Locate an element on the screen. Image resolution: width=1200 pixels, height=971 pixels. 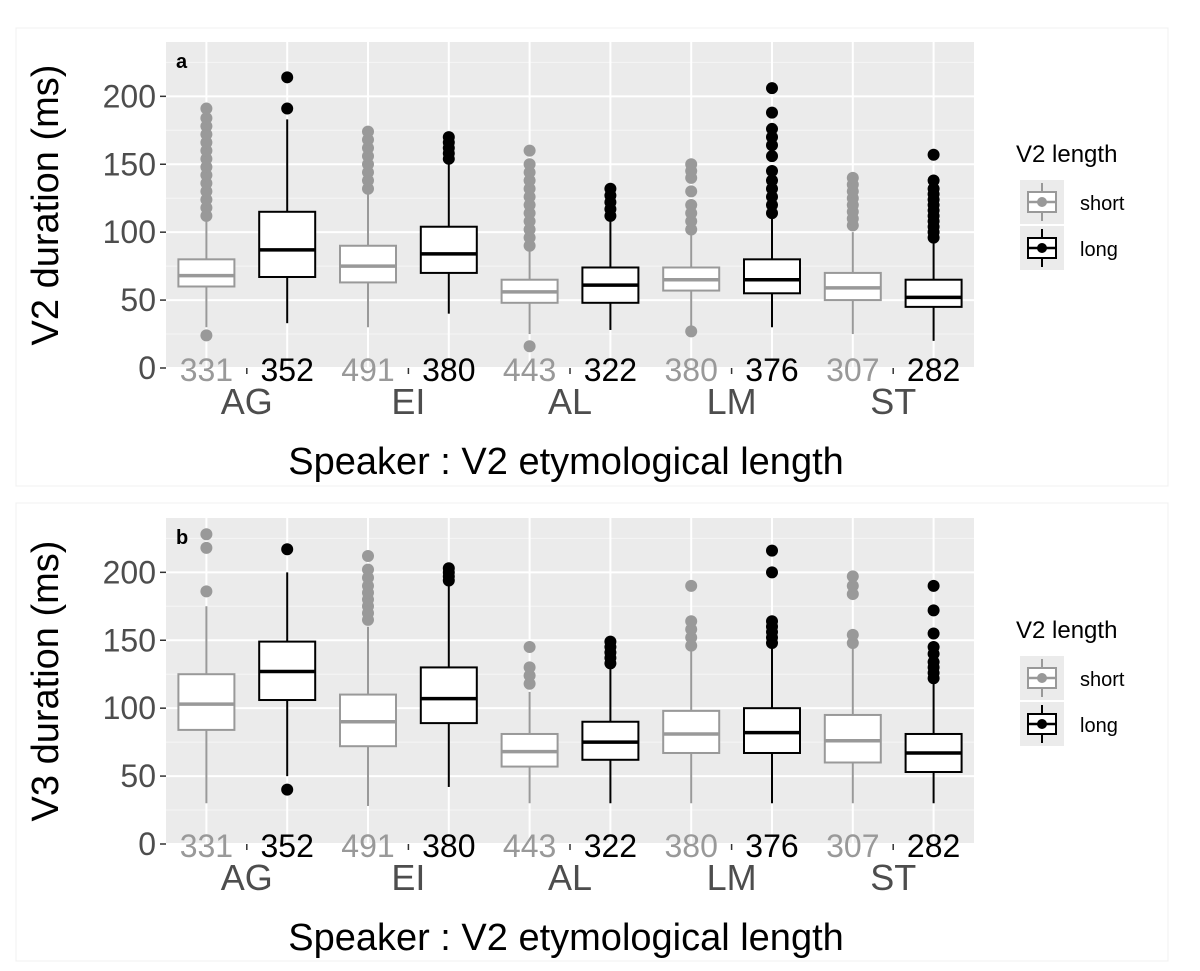
x-tick-label-AG: AG is located at coordinates (247, 401).